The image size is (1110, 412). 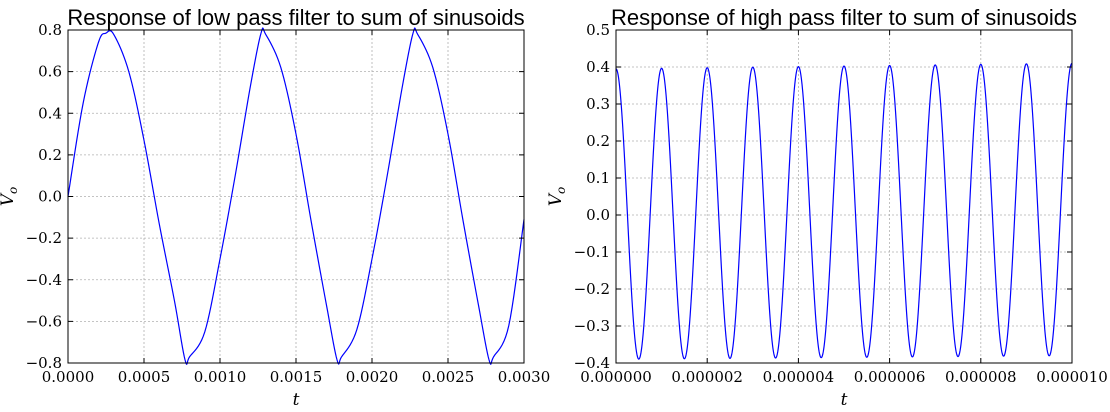 I want to click on high-pass-x-tick-label: 0.000000, so click(x=616, y=377).